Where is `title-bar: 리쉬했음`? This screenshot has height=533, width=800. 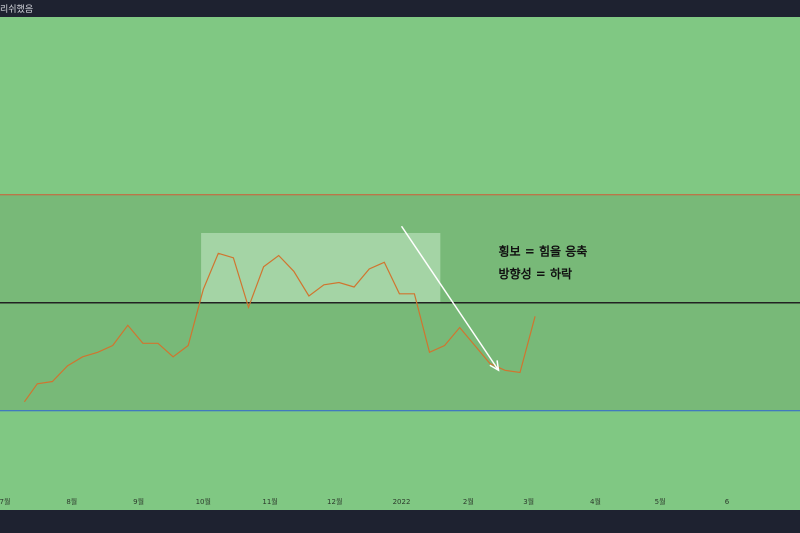 title-bar: 리쉬했음 is located at coordinates (400, 8).